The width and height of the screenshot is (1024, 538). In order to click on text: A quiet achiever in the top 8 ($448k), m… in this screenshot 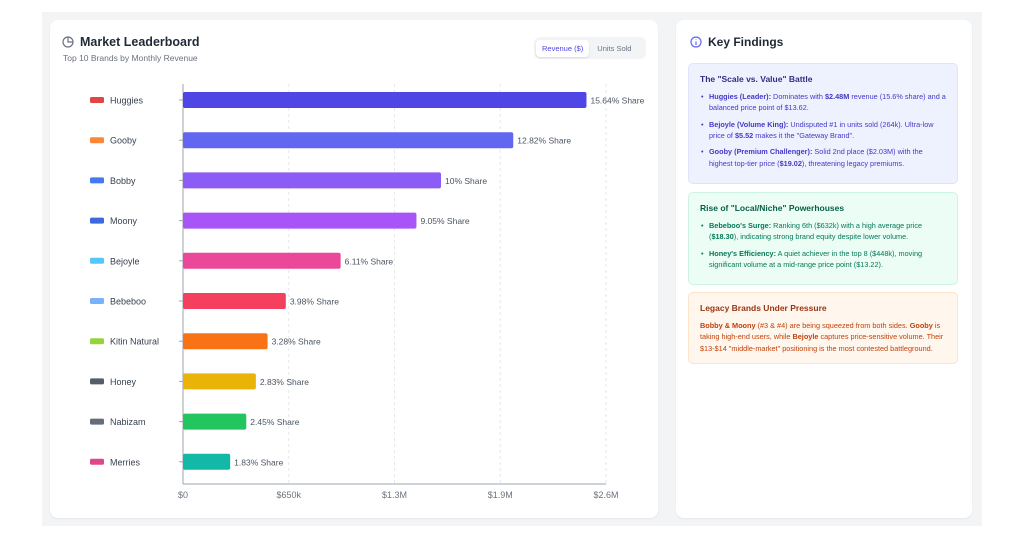, I will do `click(816, 259)`.